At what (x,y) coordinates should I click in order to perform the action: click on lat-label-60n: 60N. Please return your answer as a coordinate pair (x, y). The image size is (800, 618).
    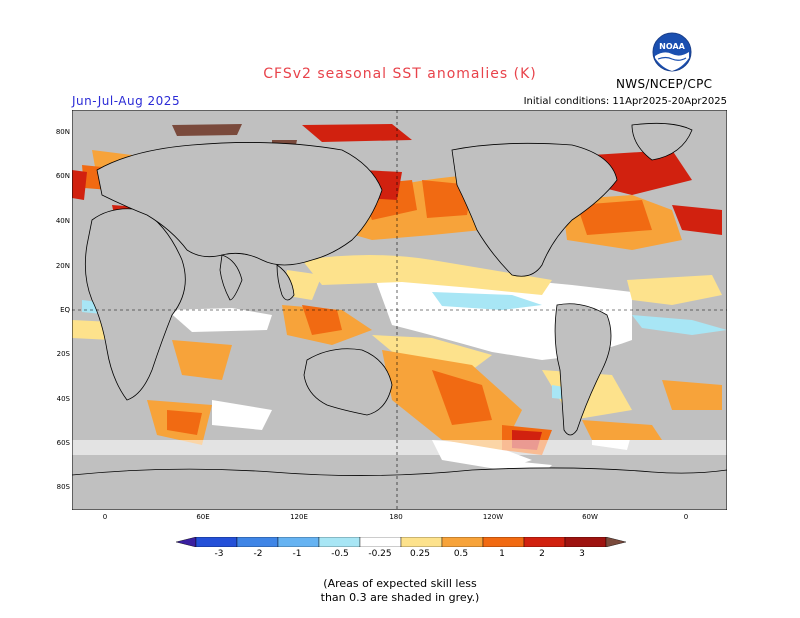
    Looking at the image, I should click on (62, 176).